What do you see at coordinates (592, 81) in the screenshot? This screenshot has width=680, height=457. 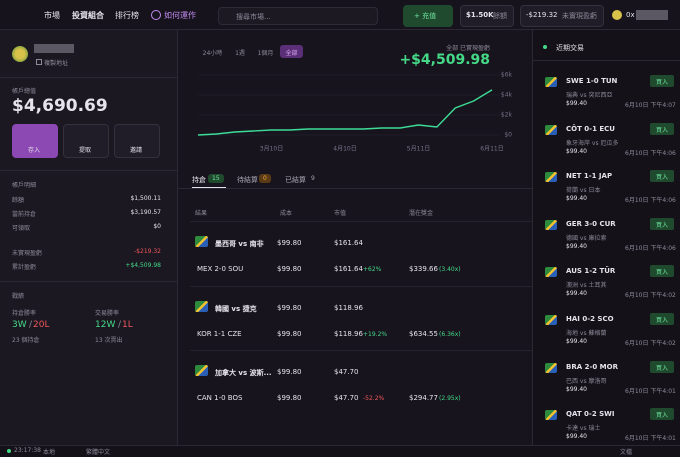 I see `trade-outcome: SWE 1-0 TUN` at bounding box center [592, 81].